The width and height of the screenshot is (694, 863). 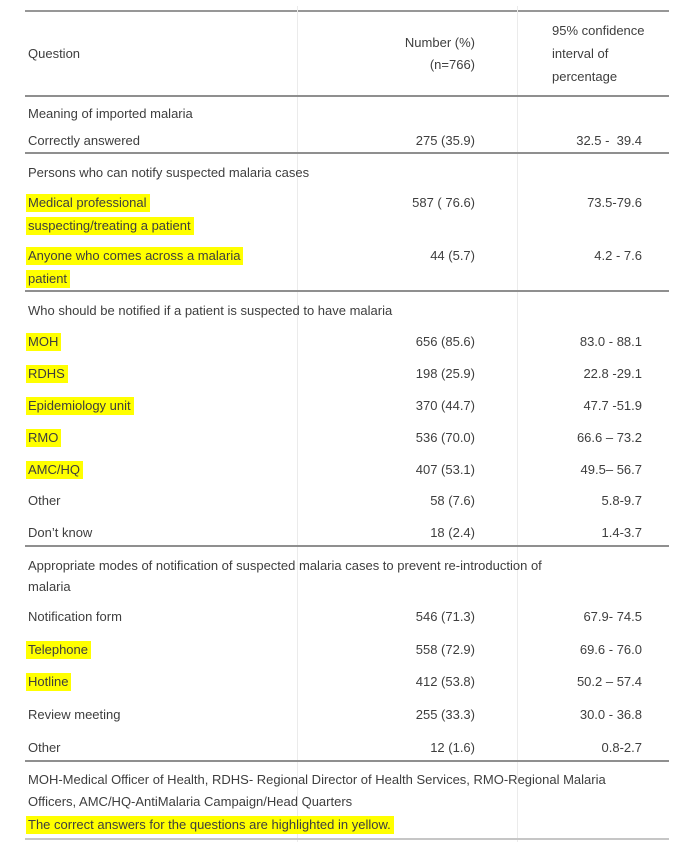 I want to click on number-cell: 587 ( 76.6), so click(x=443, y=202).